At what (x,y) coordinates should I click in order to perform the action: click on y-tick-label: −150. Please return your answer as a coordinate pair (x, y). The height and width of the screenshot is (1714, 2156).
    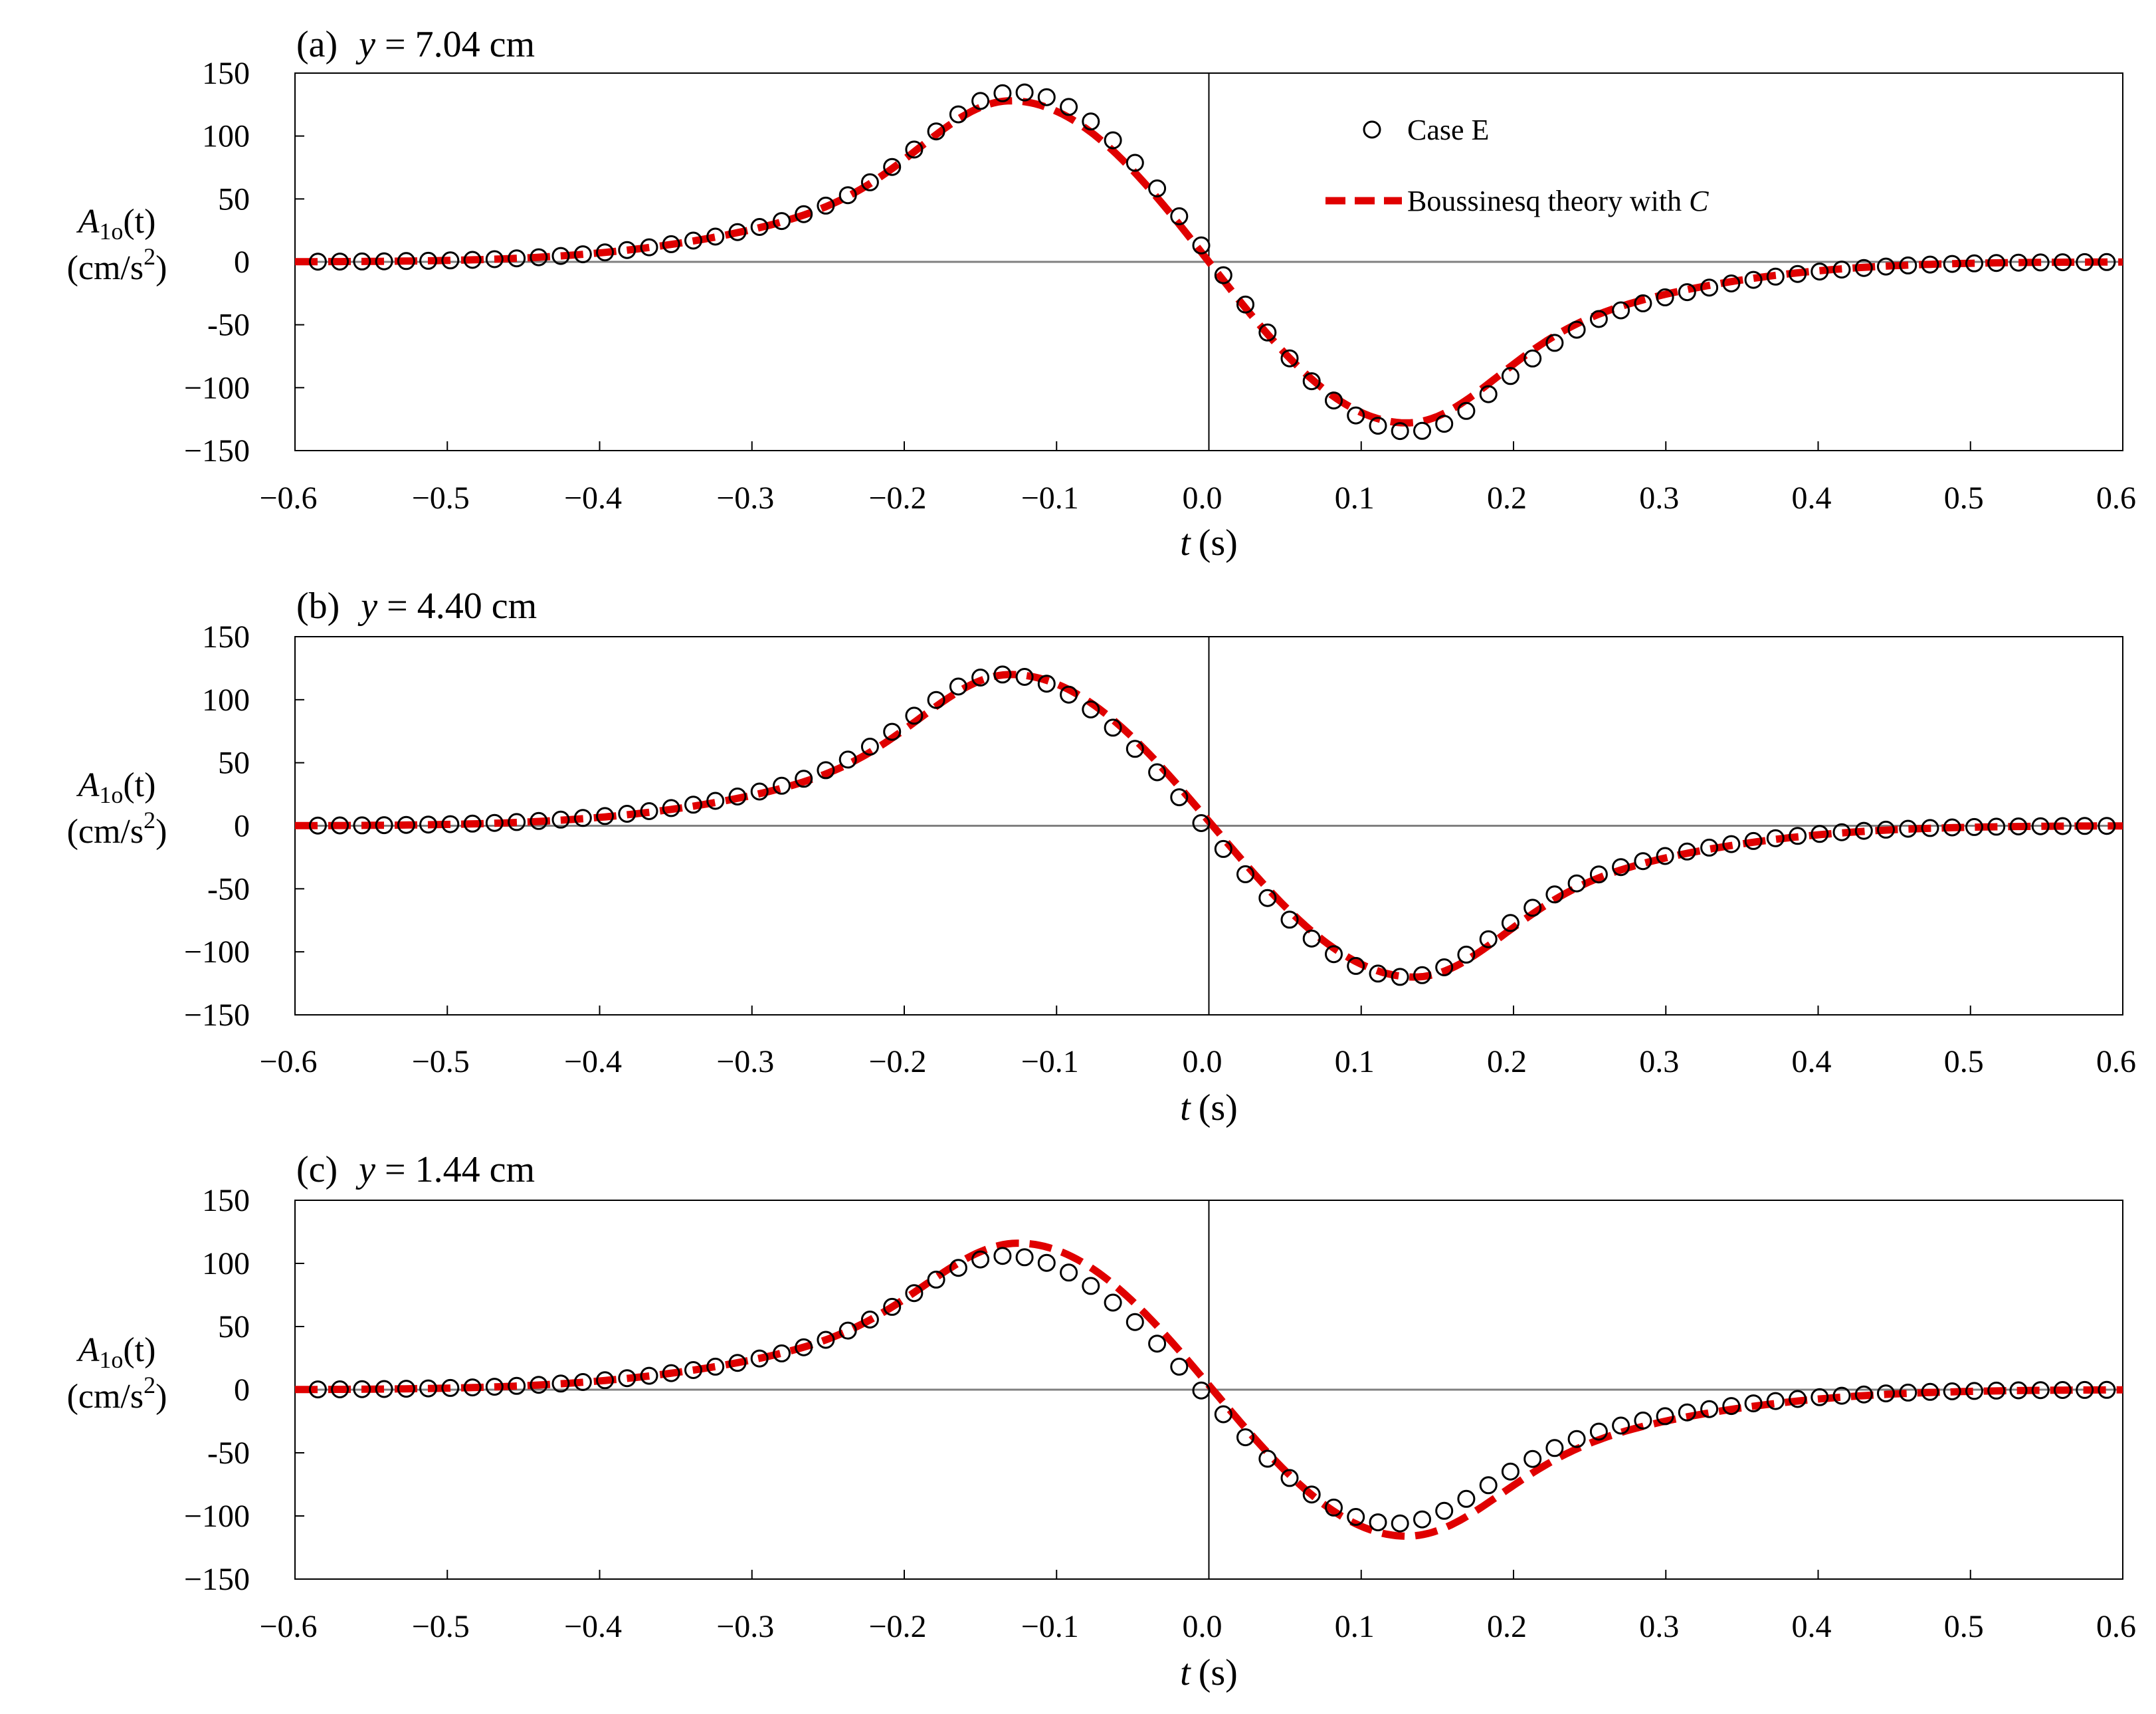
    Looking at the image, I should click on (217, 1015).